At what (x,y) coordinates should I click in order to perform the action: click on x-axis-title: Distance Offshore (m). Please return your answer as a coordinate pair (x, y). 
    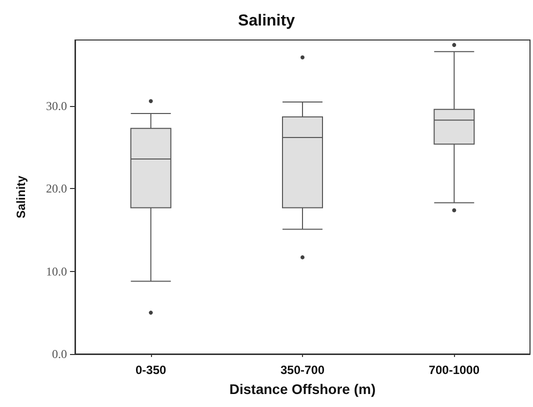
    Looking at the image, I should click on (302, 389).